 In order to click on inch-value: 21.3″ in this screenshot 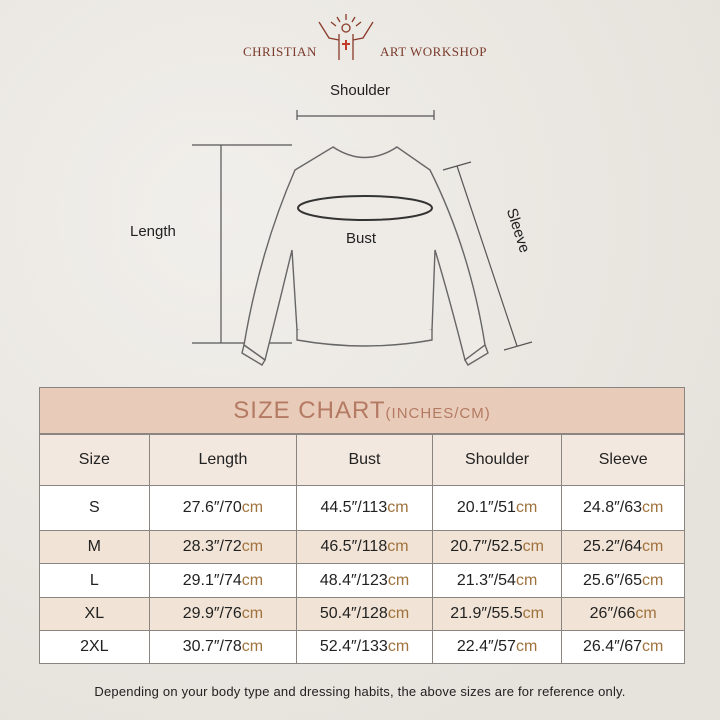, I will do `click(475, 580)`.